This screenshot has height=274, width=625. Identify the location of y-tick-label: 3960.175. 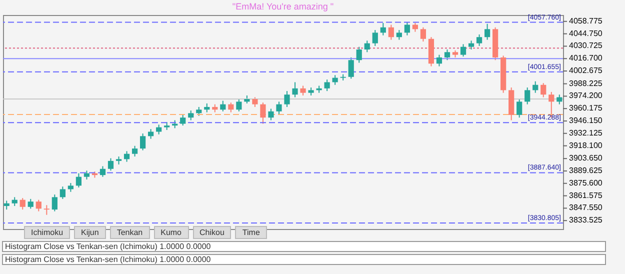
(586, 108).